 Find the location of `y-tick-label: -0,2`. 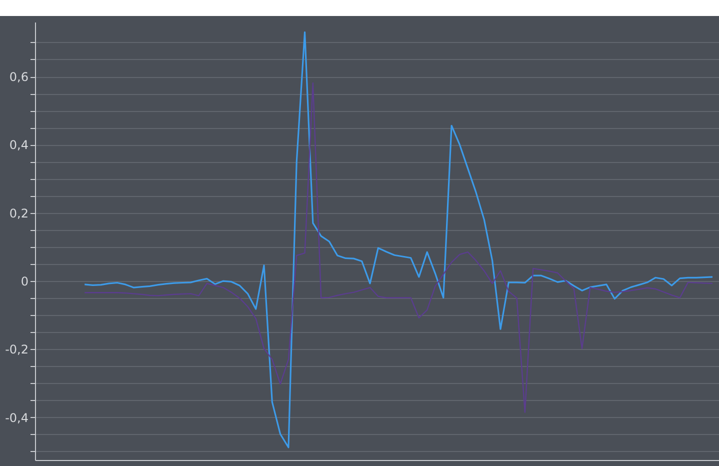

y-tick-label: -0,2 is located at coordinates (16, 349).